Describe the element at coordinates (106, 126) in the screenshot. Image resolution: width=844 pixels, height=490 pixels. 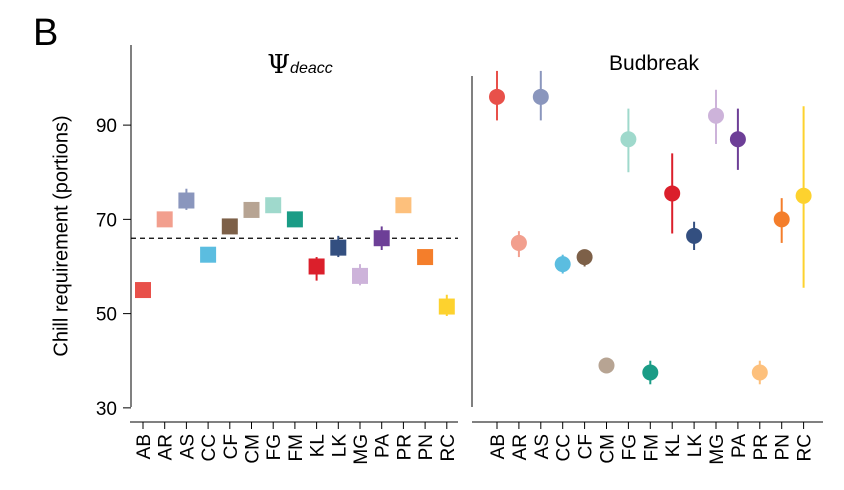
I see `y-tick-label: 90` at that location.